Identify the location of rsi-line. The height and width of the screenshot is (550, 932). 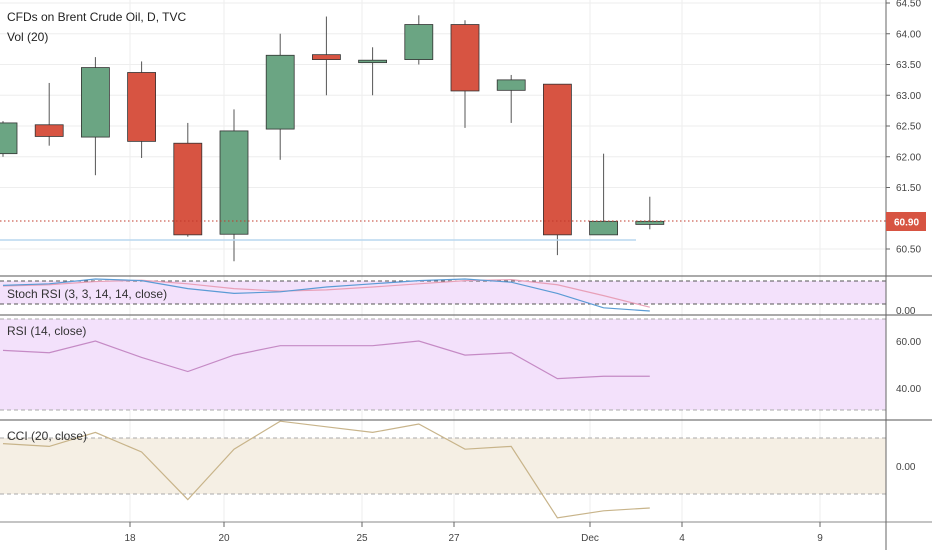
(326, 360).